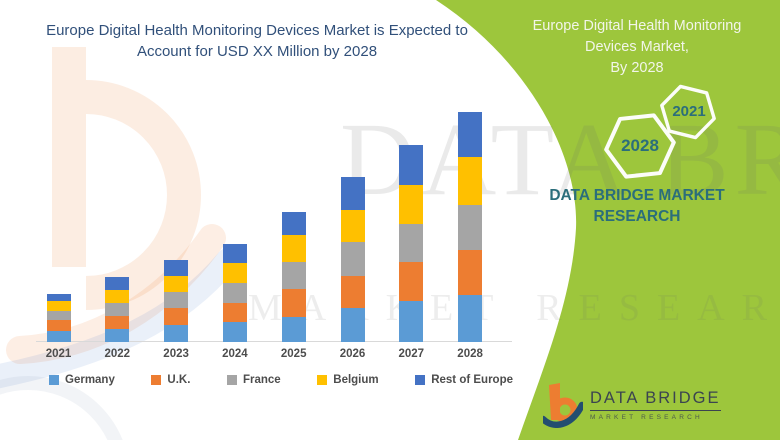  What do you see at coordinates (293, 302) in the screenshot?
I see `bar-segment-u-k--2025` at bounding box center [293, 302].